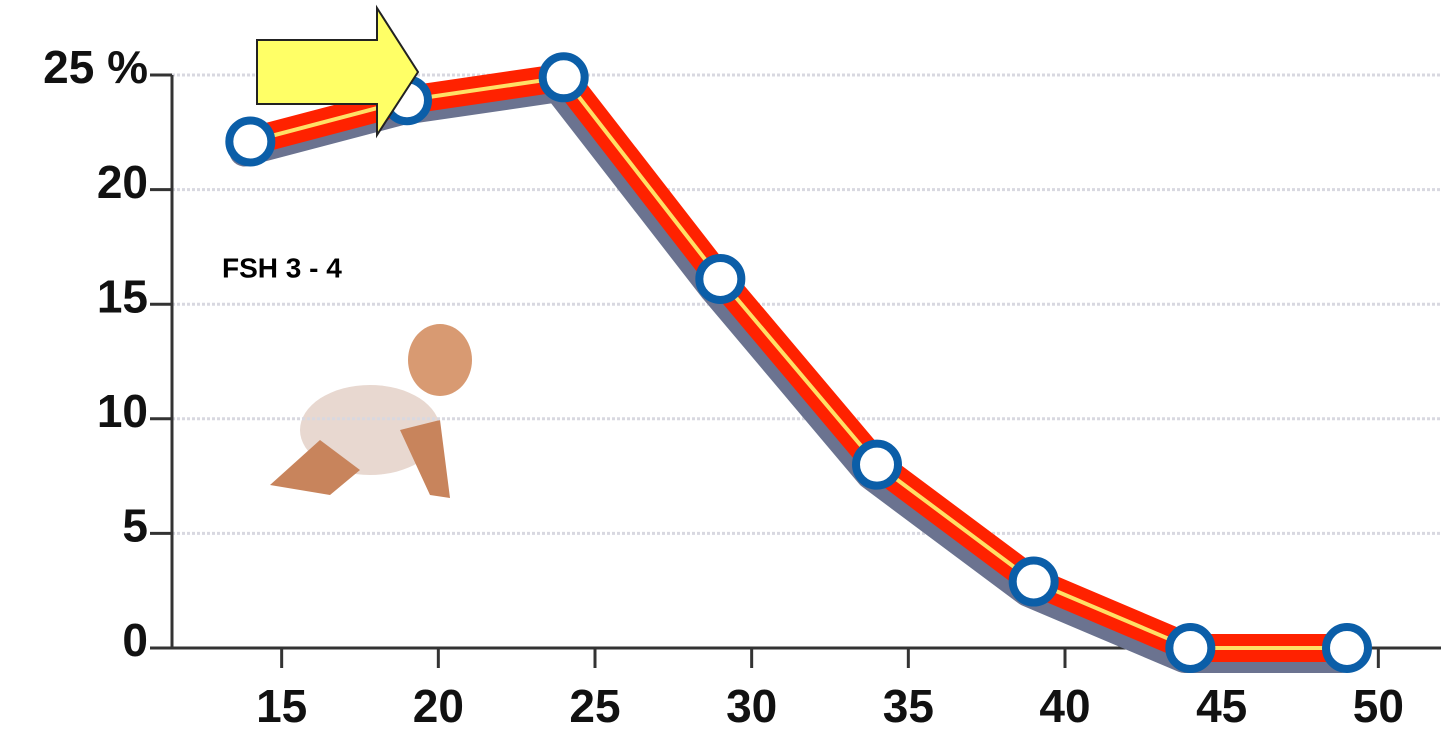 This screenshot has width=1441, height=737. What do you see at coordinates (1221, 706) in the screenshot?
I see `x-tick-label: 45` at bounding box center [1221, 706].